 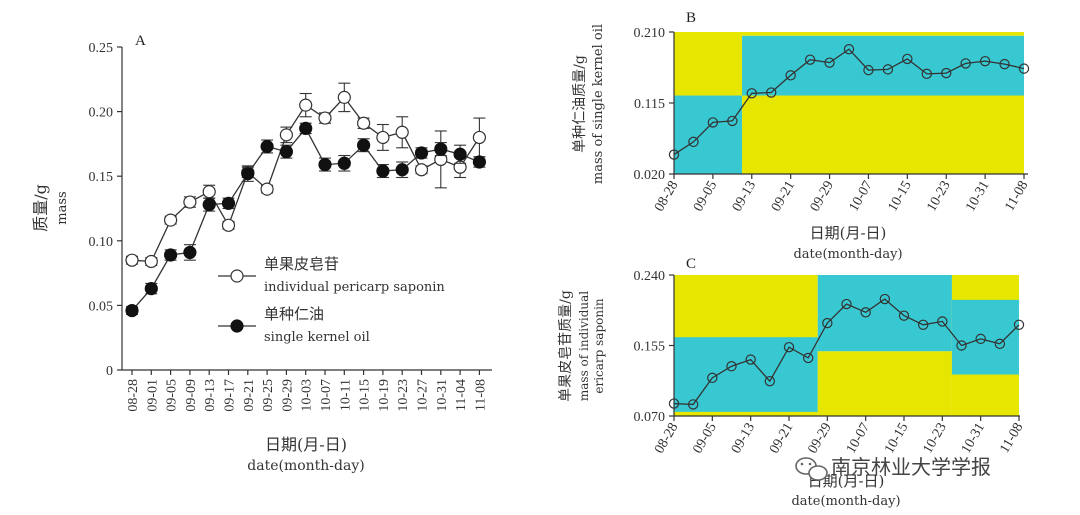 I want to click on y-tick-label: 0.25, so click(x=101, y=48).